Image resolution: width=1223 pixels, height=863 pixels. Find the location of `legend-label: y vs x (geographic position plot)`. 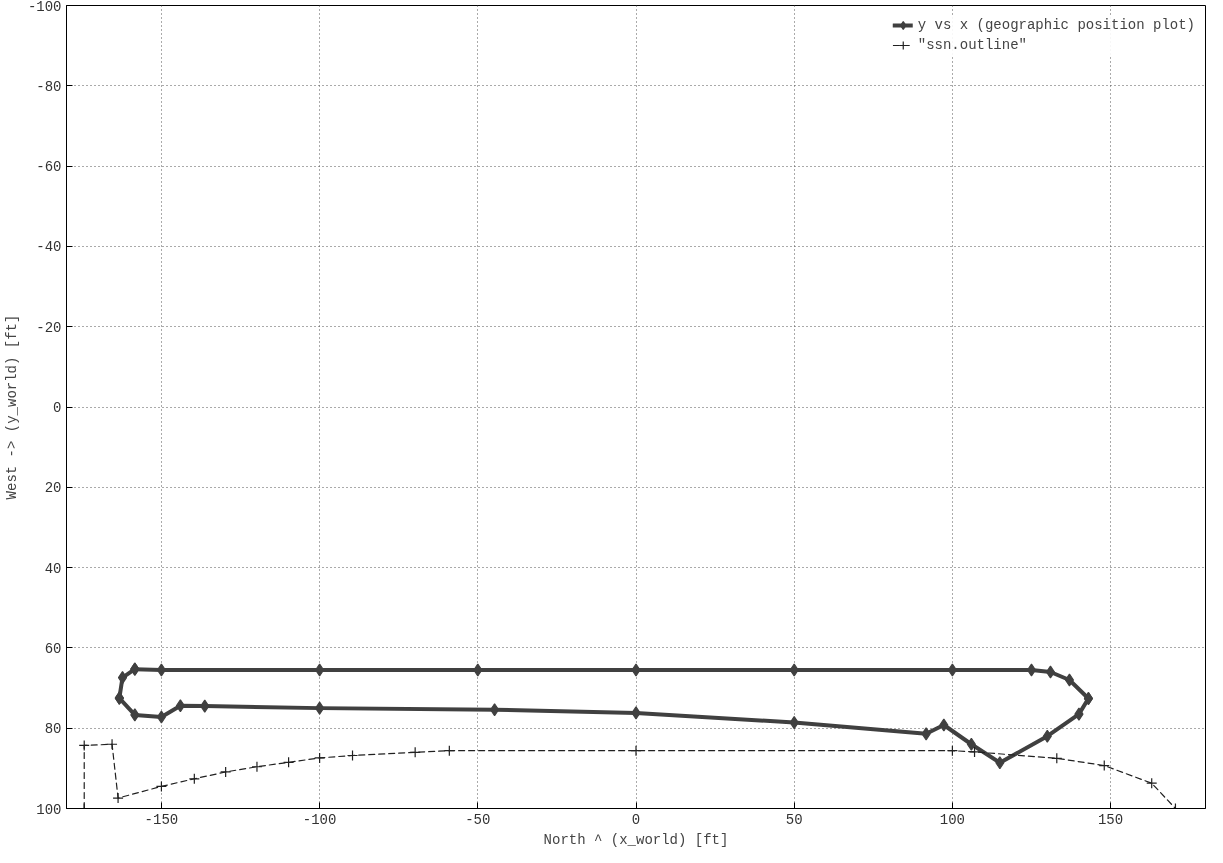

legend-label: y vs x (geographic position plot) is located at coordinates (1056, 25).